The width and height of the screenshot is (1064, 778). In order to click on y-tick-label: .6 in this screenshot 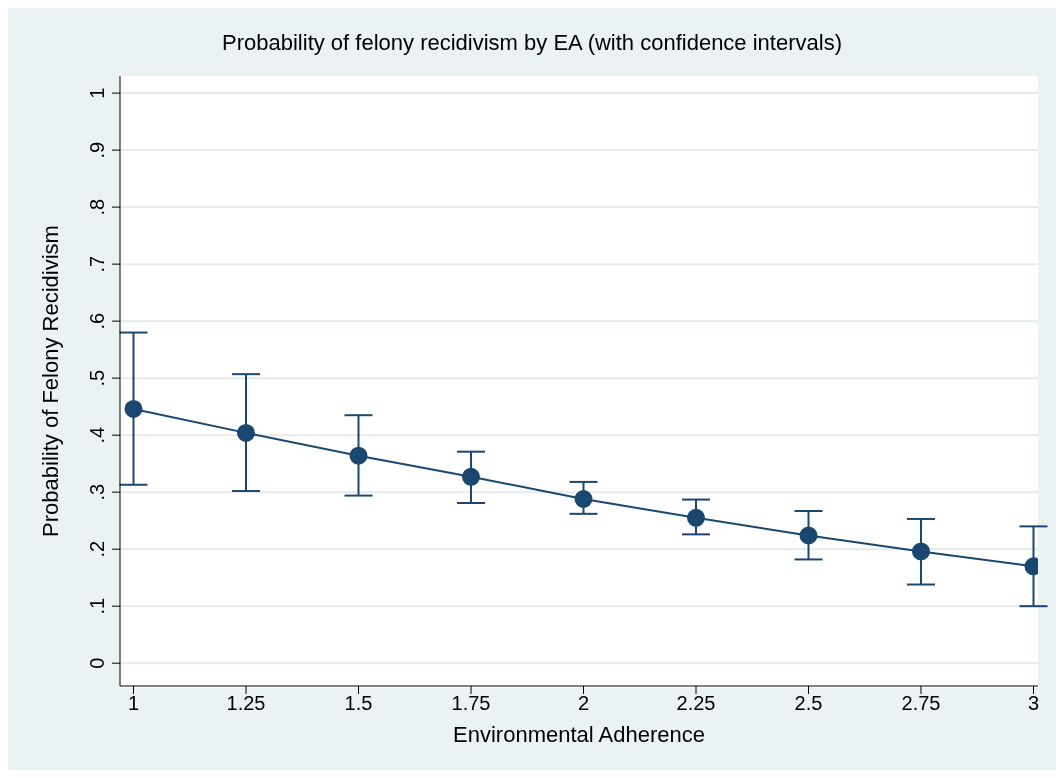, I will do `click(97, 321)`.